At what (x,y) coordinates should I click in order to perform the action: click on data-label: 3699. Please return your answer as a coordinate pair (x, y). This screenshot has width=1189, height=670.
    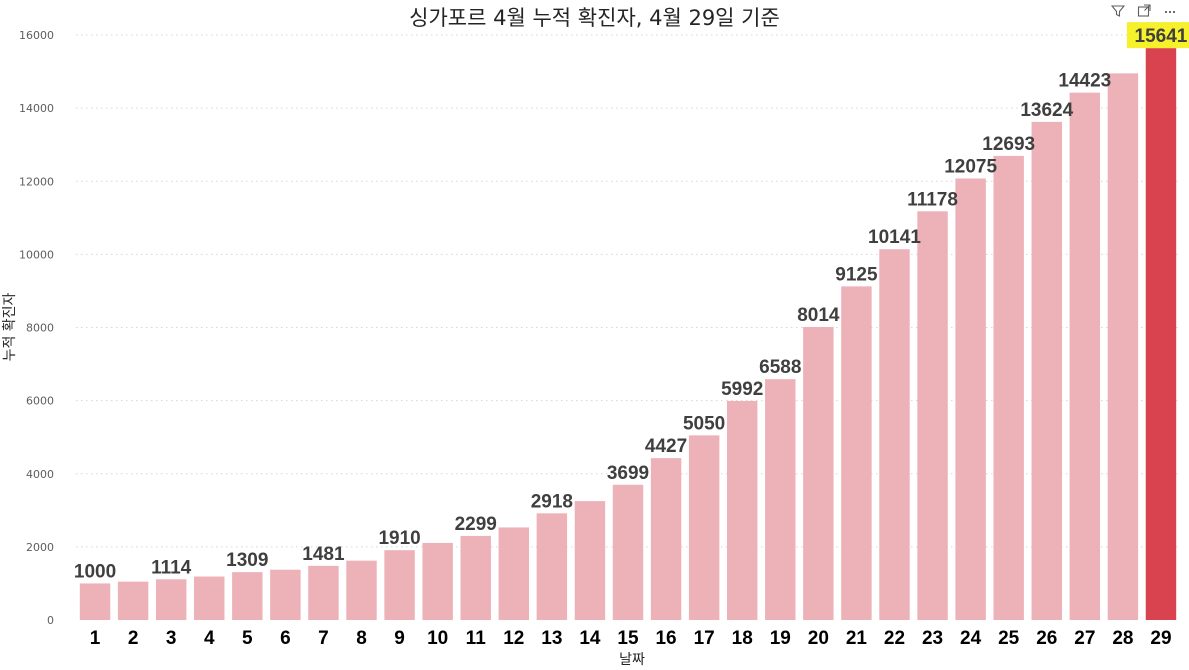
    Looking at the image, I should click on (628, 473).